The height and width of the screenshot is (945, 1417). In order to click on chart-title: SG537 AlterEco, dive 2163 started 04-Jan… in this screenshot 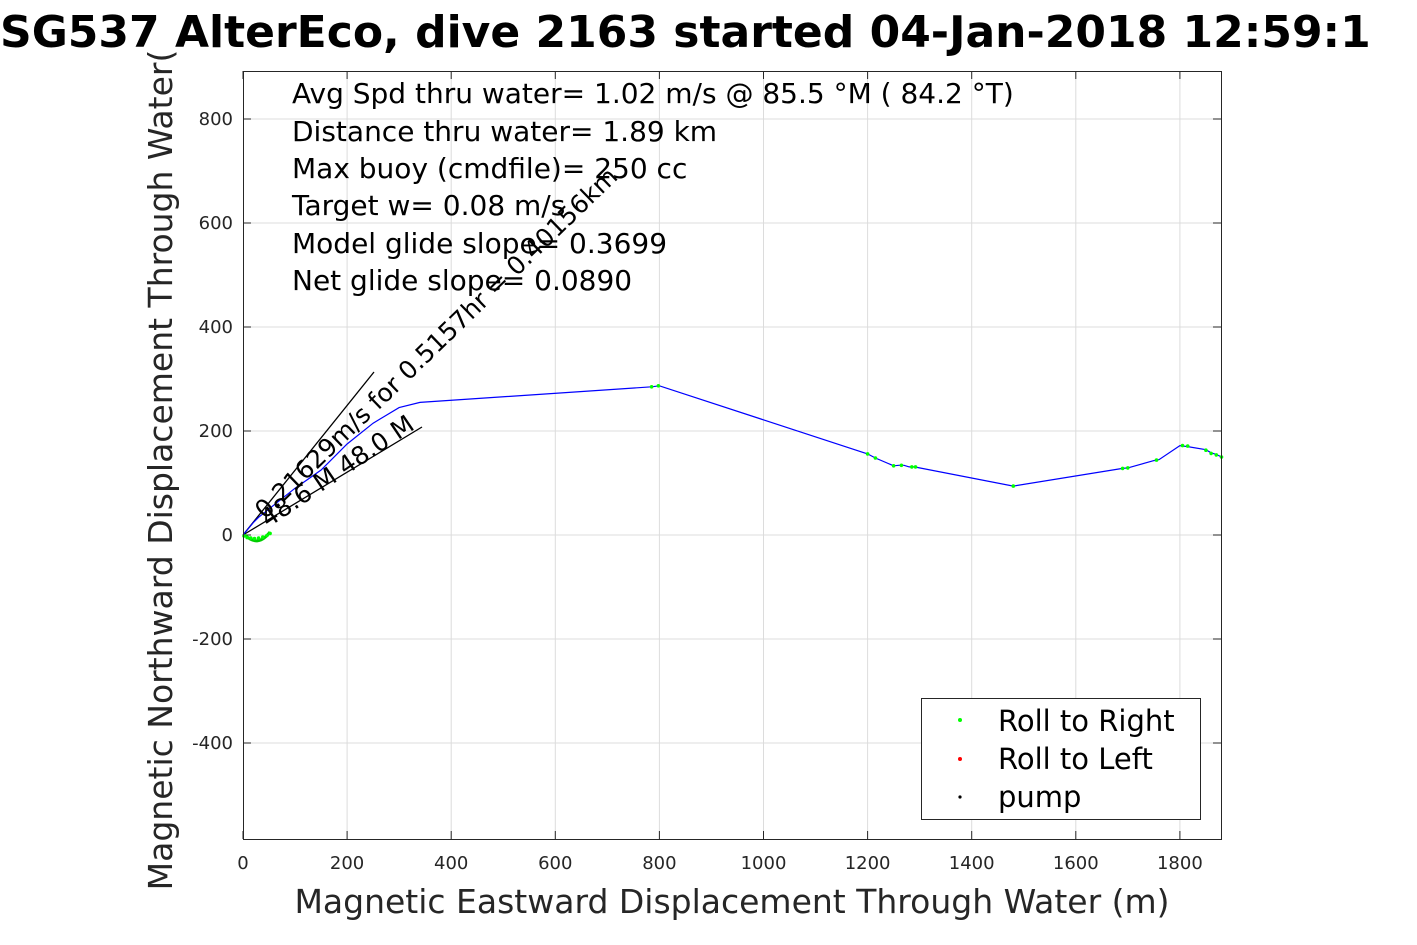, I will do `click(685, 32)`.